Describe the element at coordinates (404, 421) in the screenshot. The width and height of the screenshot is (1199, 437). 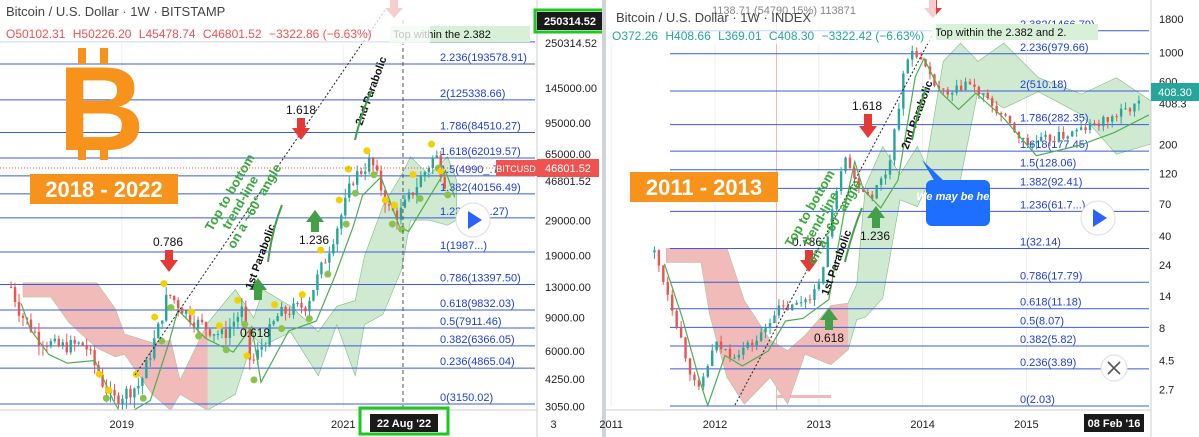
I see `left-date-highlight: 22 Aug '22` at that location.